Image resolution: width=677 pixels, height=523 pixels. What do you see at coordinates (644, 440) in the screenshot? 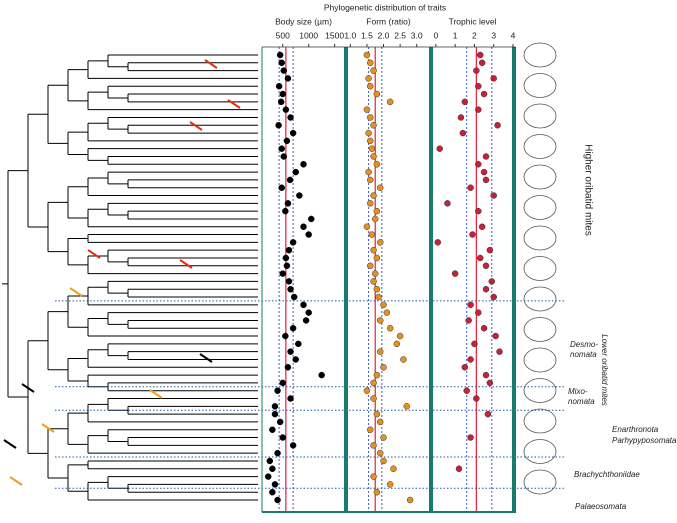
I see `group-label: Parhypyposomata` at bounding box center [644, 440].